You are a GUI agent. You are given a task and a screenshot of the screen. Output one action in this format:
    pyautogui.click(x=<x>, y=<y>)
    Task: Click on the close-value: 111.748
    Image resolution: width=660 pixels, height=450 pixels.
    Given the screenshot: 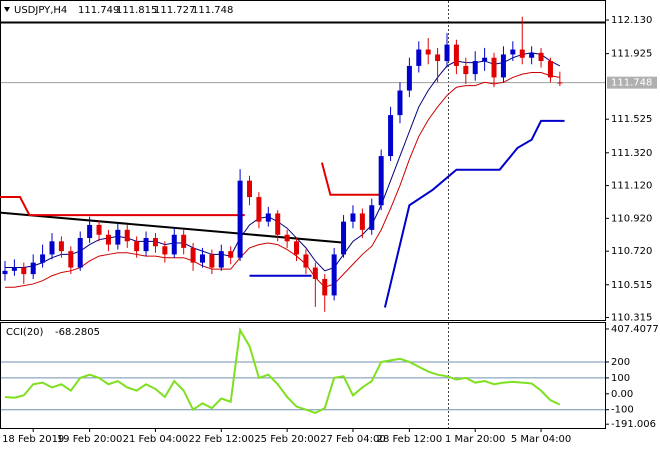 What is the action you would take?
    pyautogui.click(x=212, y=10)
    